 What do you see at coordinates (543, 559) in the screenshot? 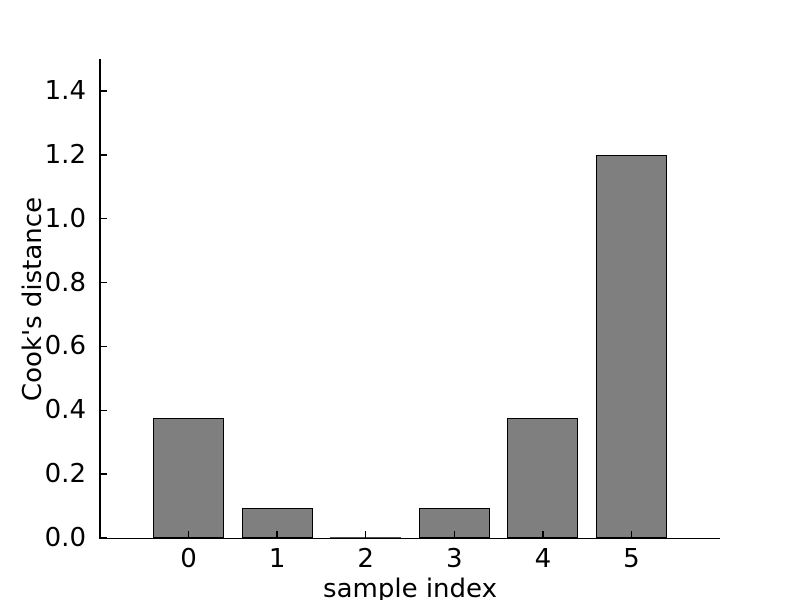
I see `x-tick-label: 4` at bounding box center [543, 559].